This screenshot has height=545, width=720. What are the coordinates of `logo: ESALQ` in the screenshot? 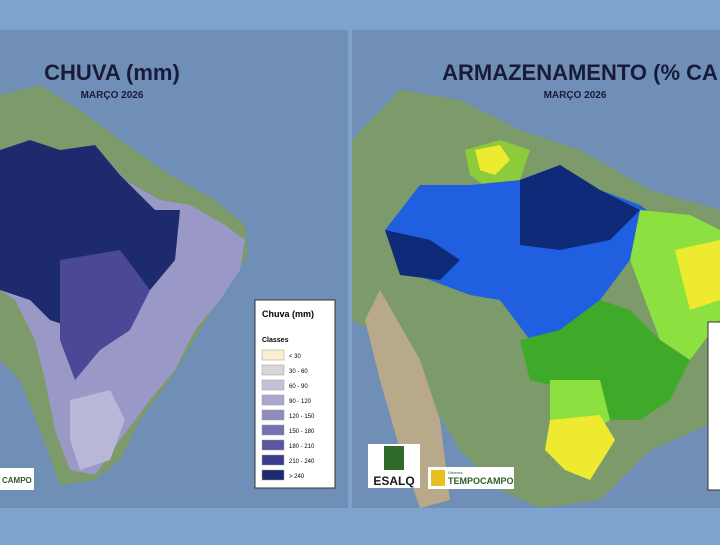 It's located at (393, 481).